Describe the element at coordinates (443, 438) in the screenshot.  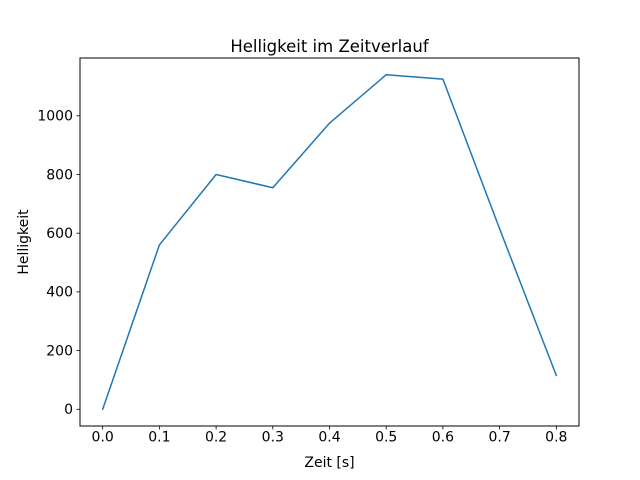
I see `x-tick-label: 0.6` at that location.